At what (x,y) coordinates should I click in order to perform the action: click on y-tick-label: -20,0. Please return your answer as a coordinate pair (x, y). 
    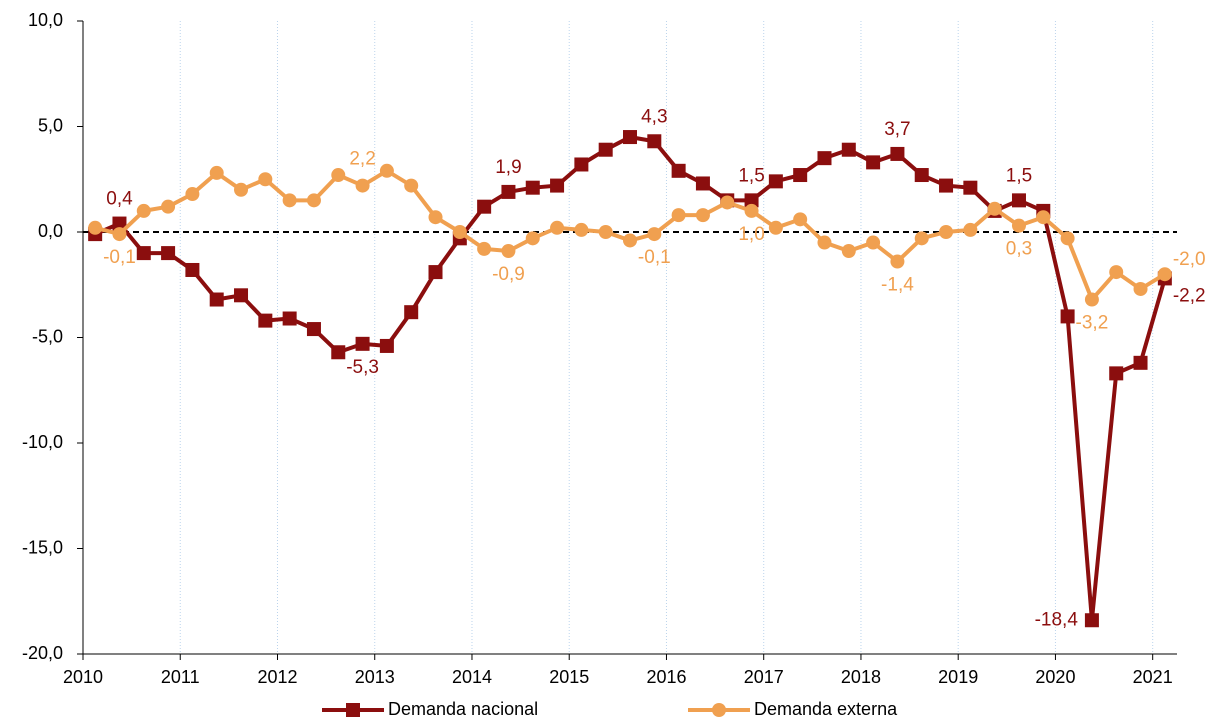
    Looking at the image, I should click on (42, 653).